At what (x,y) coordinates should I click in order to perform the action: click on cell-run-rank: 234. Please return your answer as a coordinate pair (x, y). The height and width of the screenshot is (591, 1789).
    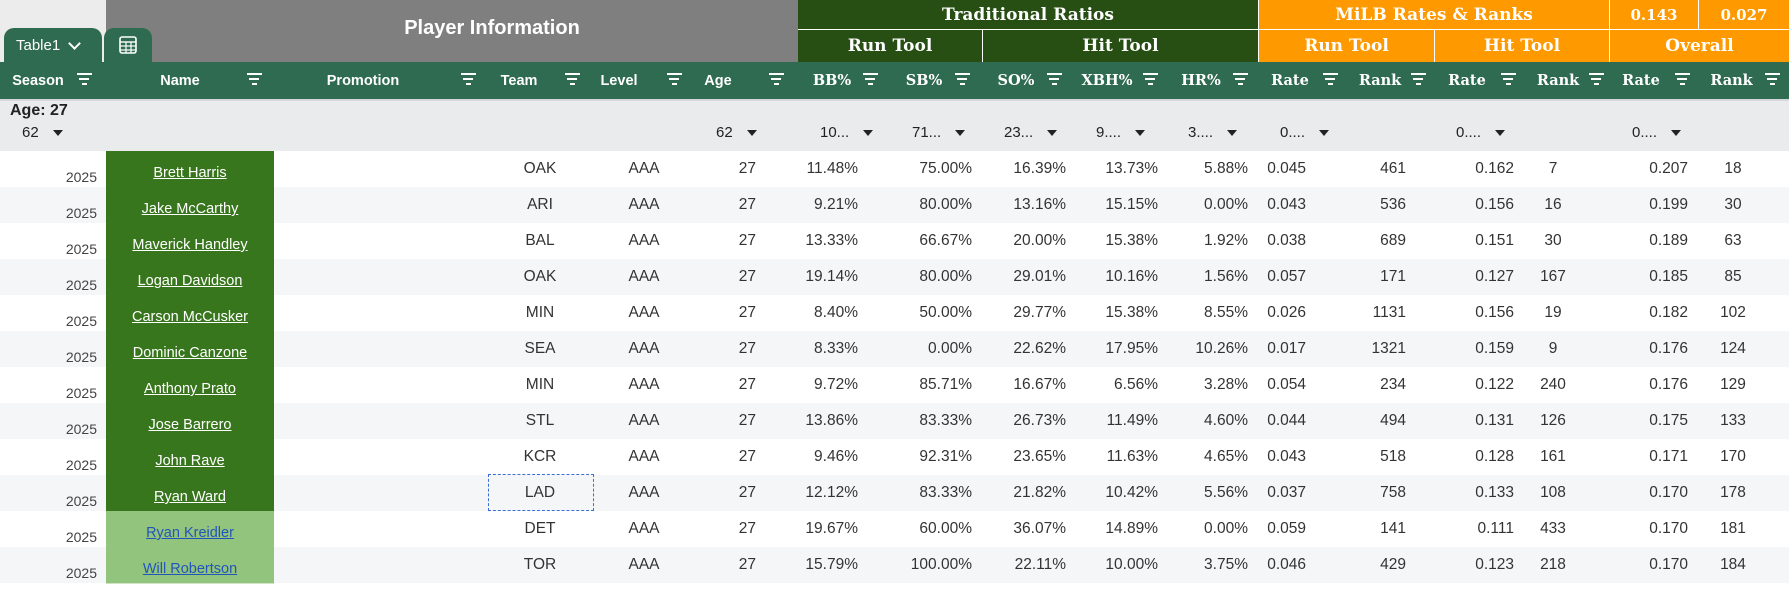
    Looking at the image, I should click on (1393, 384).